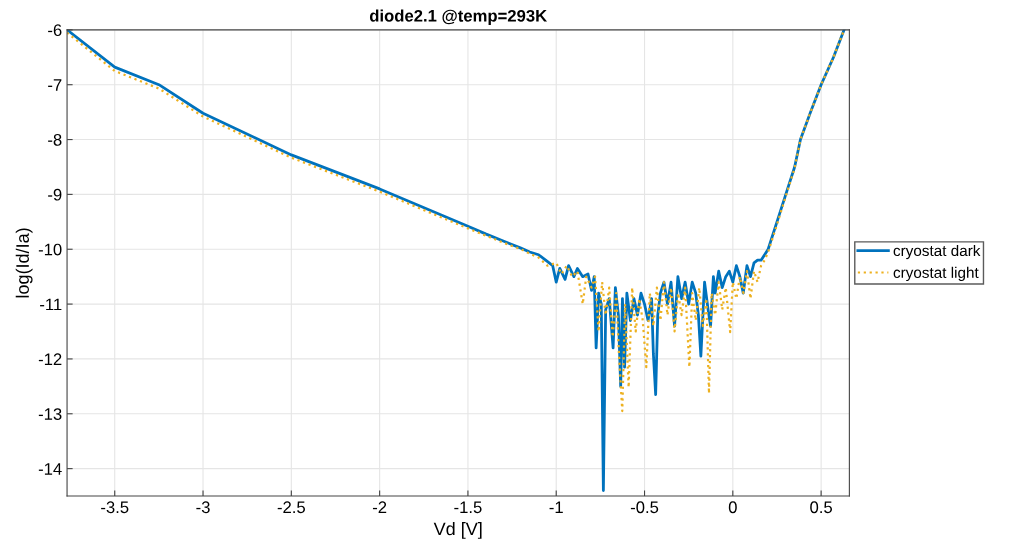 The width and height of the screenshot is (1016, 553). I want to click on y-tick-label: -9, so click(55, 194).